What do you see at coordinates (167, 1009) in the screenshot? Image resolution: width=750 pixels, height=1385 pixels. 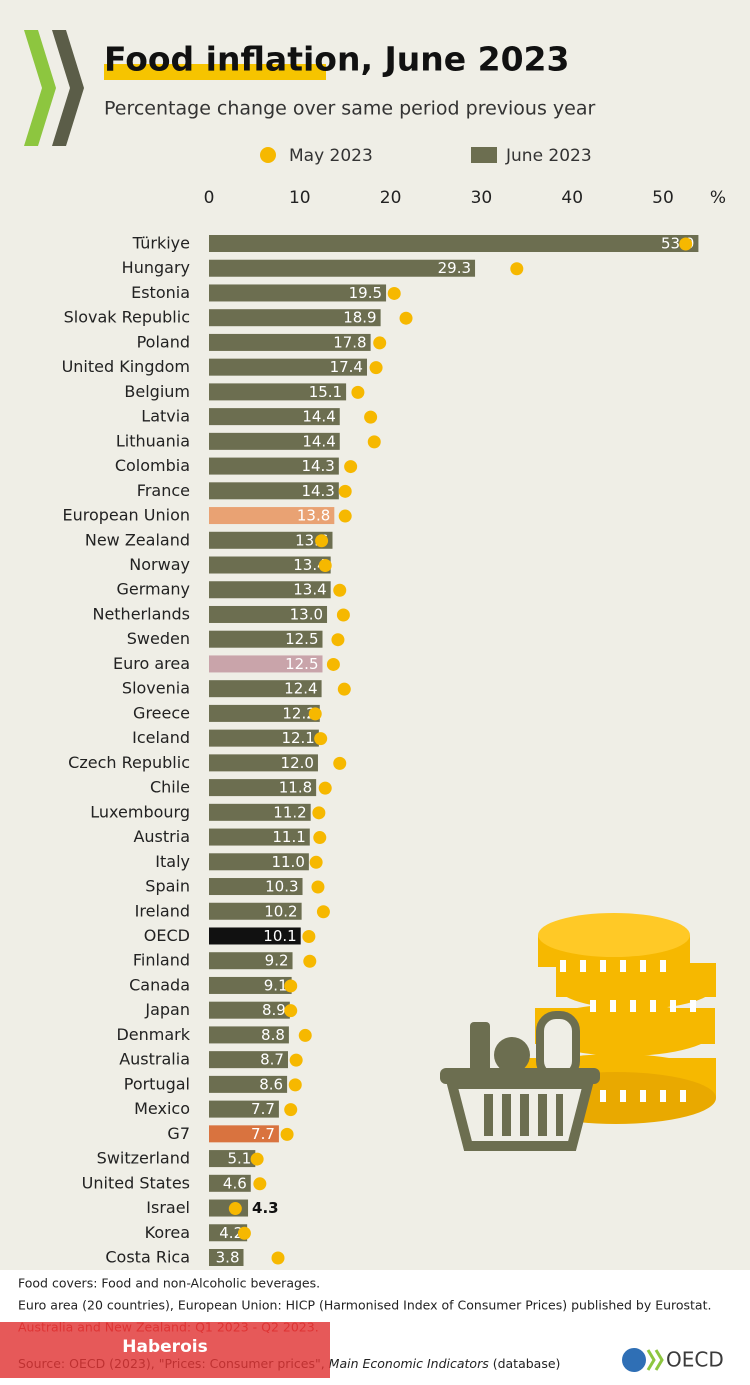 I see `category-label: Japan` at bounding box center [167, 1009].